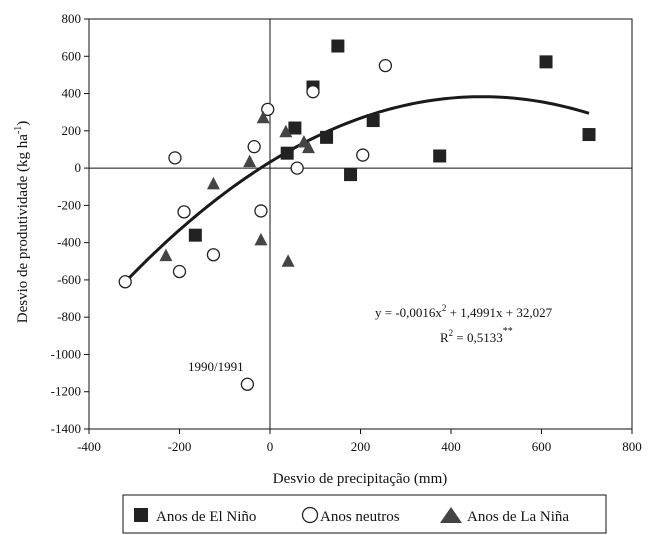 The height and width of the screenshot is (535, 648). What do you see at coordinates (69, 279) in the screenshot?
I see `y-tick-label: -600` at bounding box center [69, 279].